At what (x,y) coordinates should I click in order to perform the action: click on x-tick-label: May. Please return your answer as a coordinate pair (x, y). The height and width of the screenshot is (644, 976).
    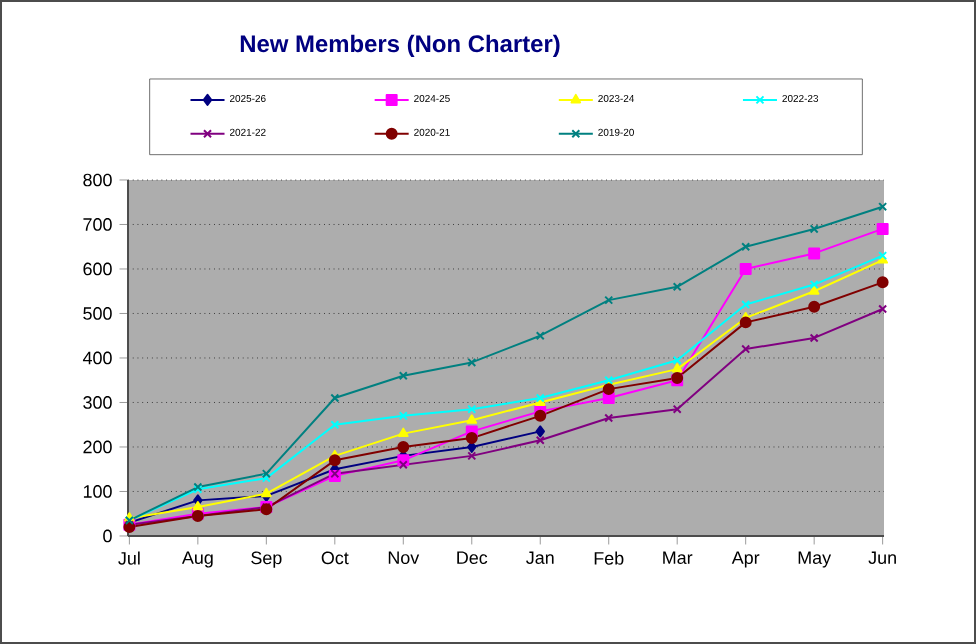
    Looking at the image, I should click on (815, 559).